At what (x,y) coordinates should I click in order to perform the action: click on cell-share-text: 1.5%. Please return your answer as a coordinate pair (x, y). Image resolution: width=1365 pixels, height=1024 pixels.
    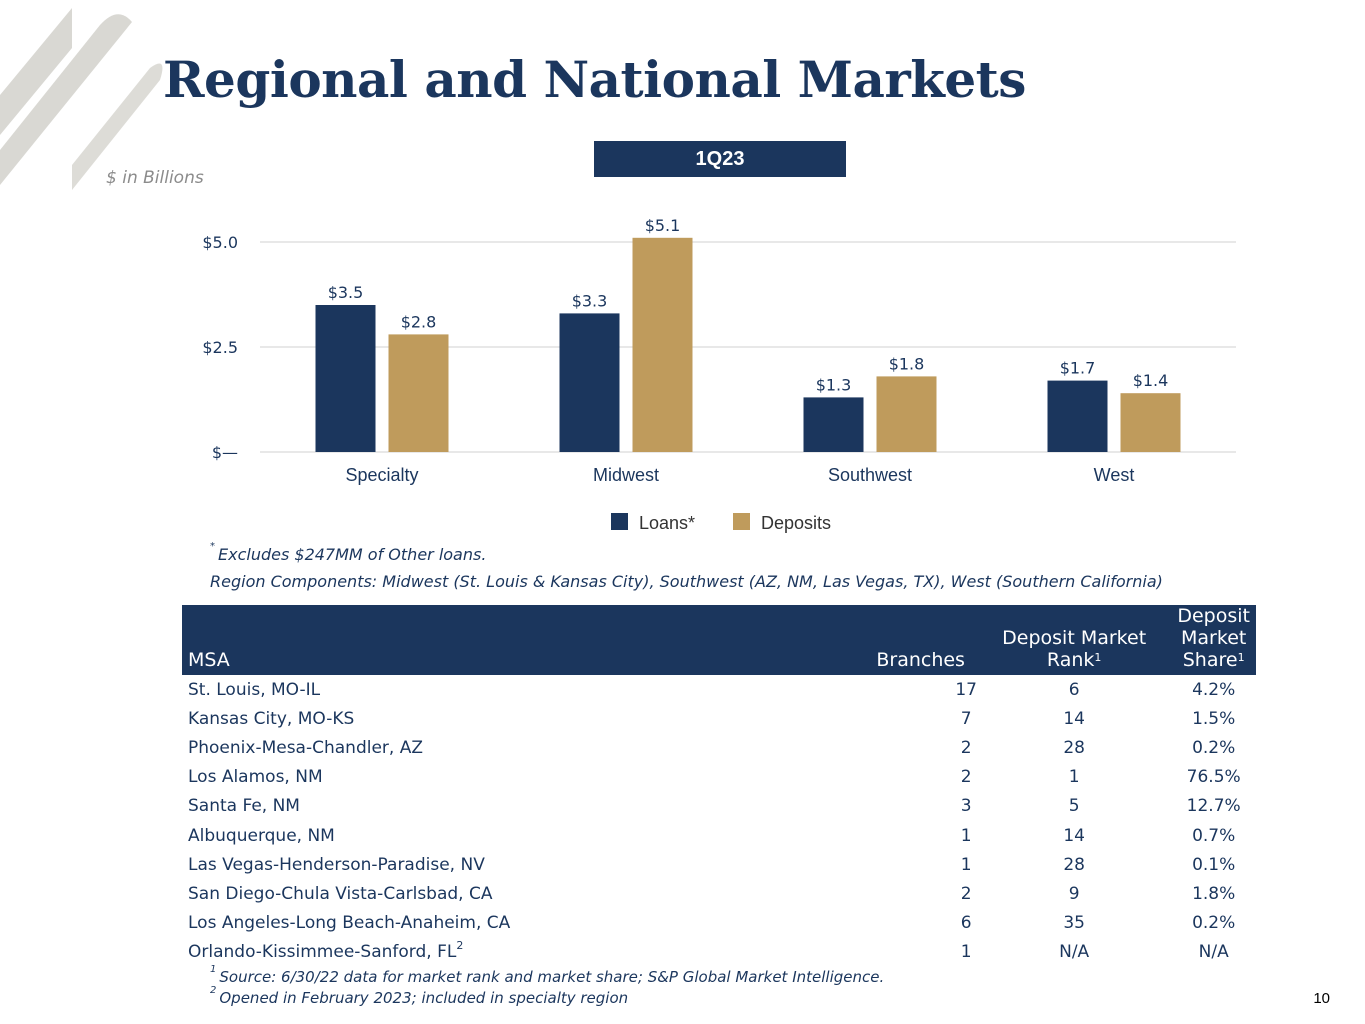
    Looking at the image, I should click on (1214, 718).